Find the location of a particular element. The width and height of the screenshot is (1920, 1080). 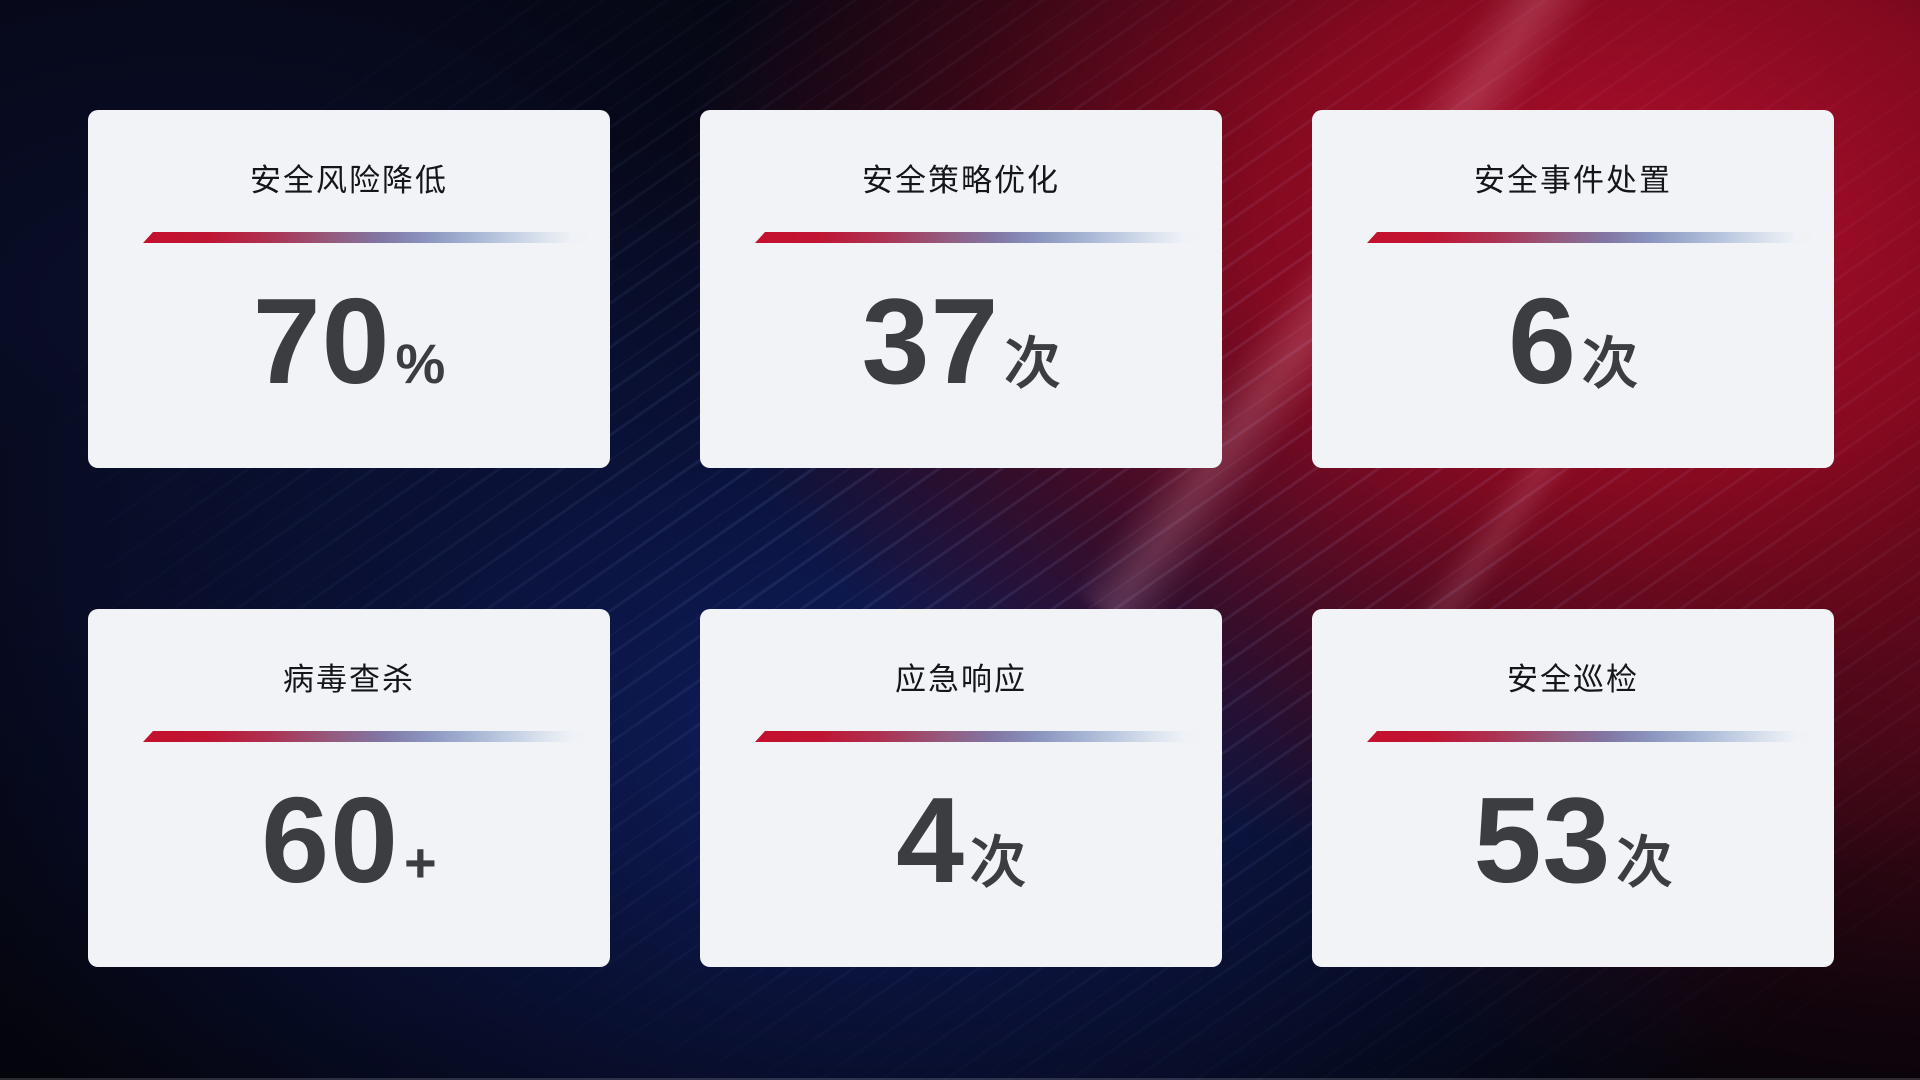

stat-value-row: 70% is located at coordinates (349, 341).